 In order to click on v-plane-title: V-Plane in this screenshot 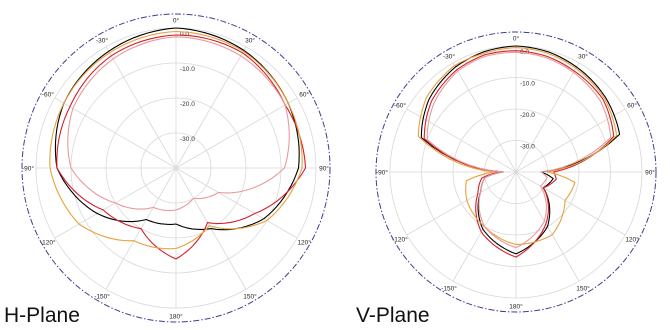, I will do `click(393, 315)`.